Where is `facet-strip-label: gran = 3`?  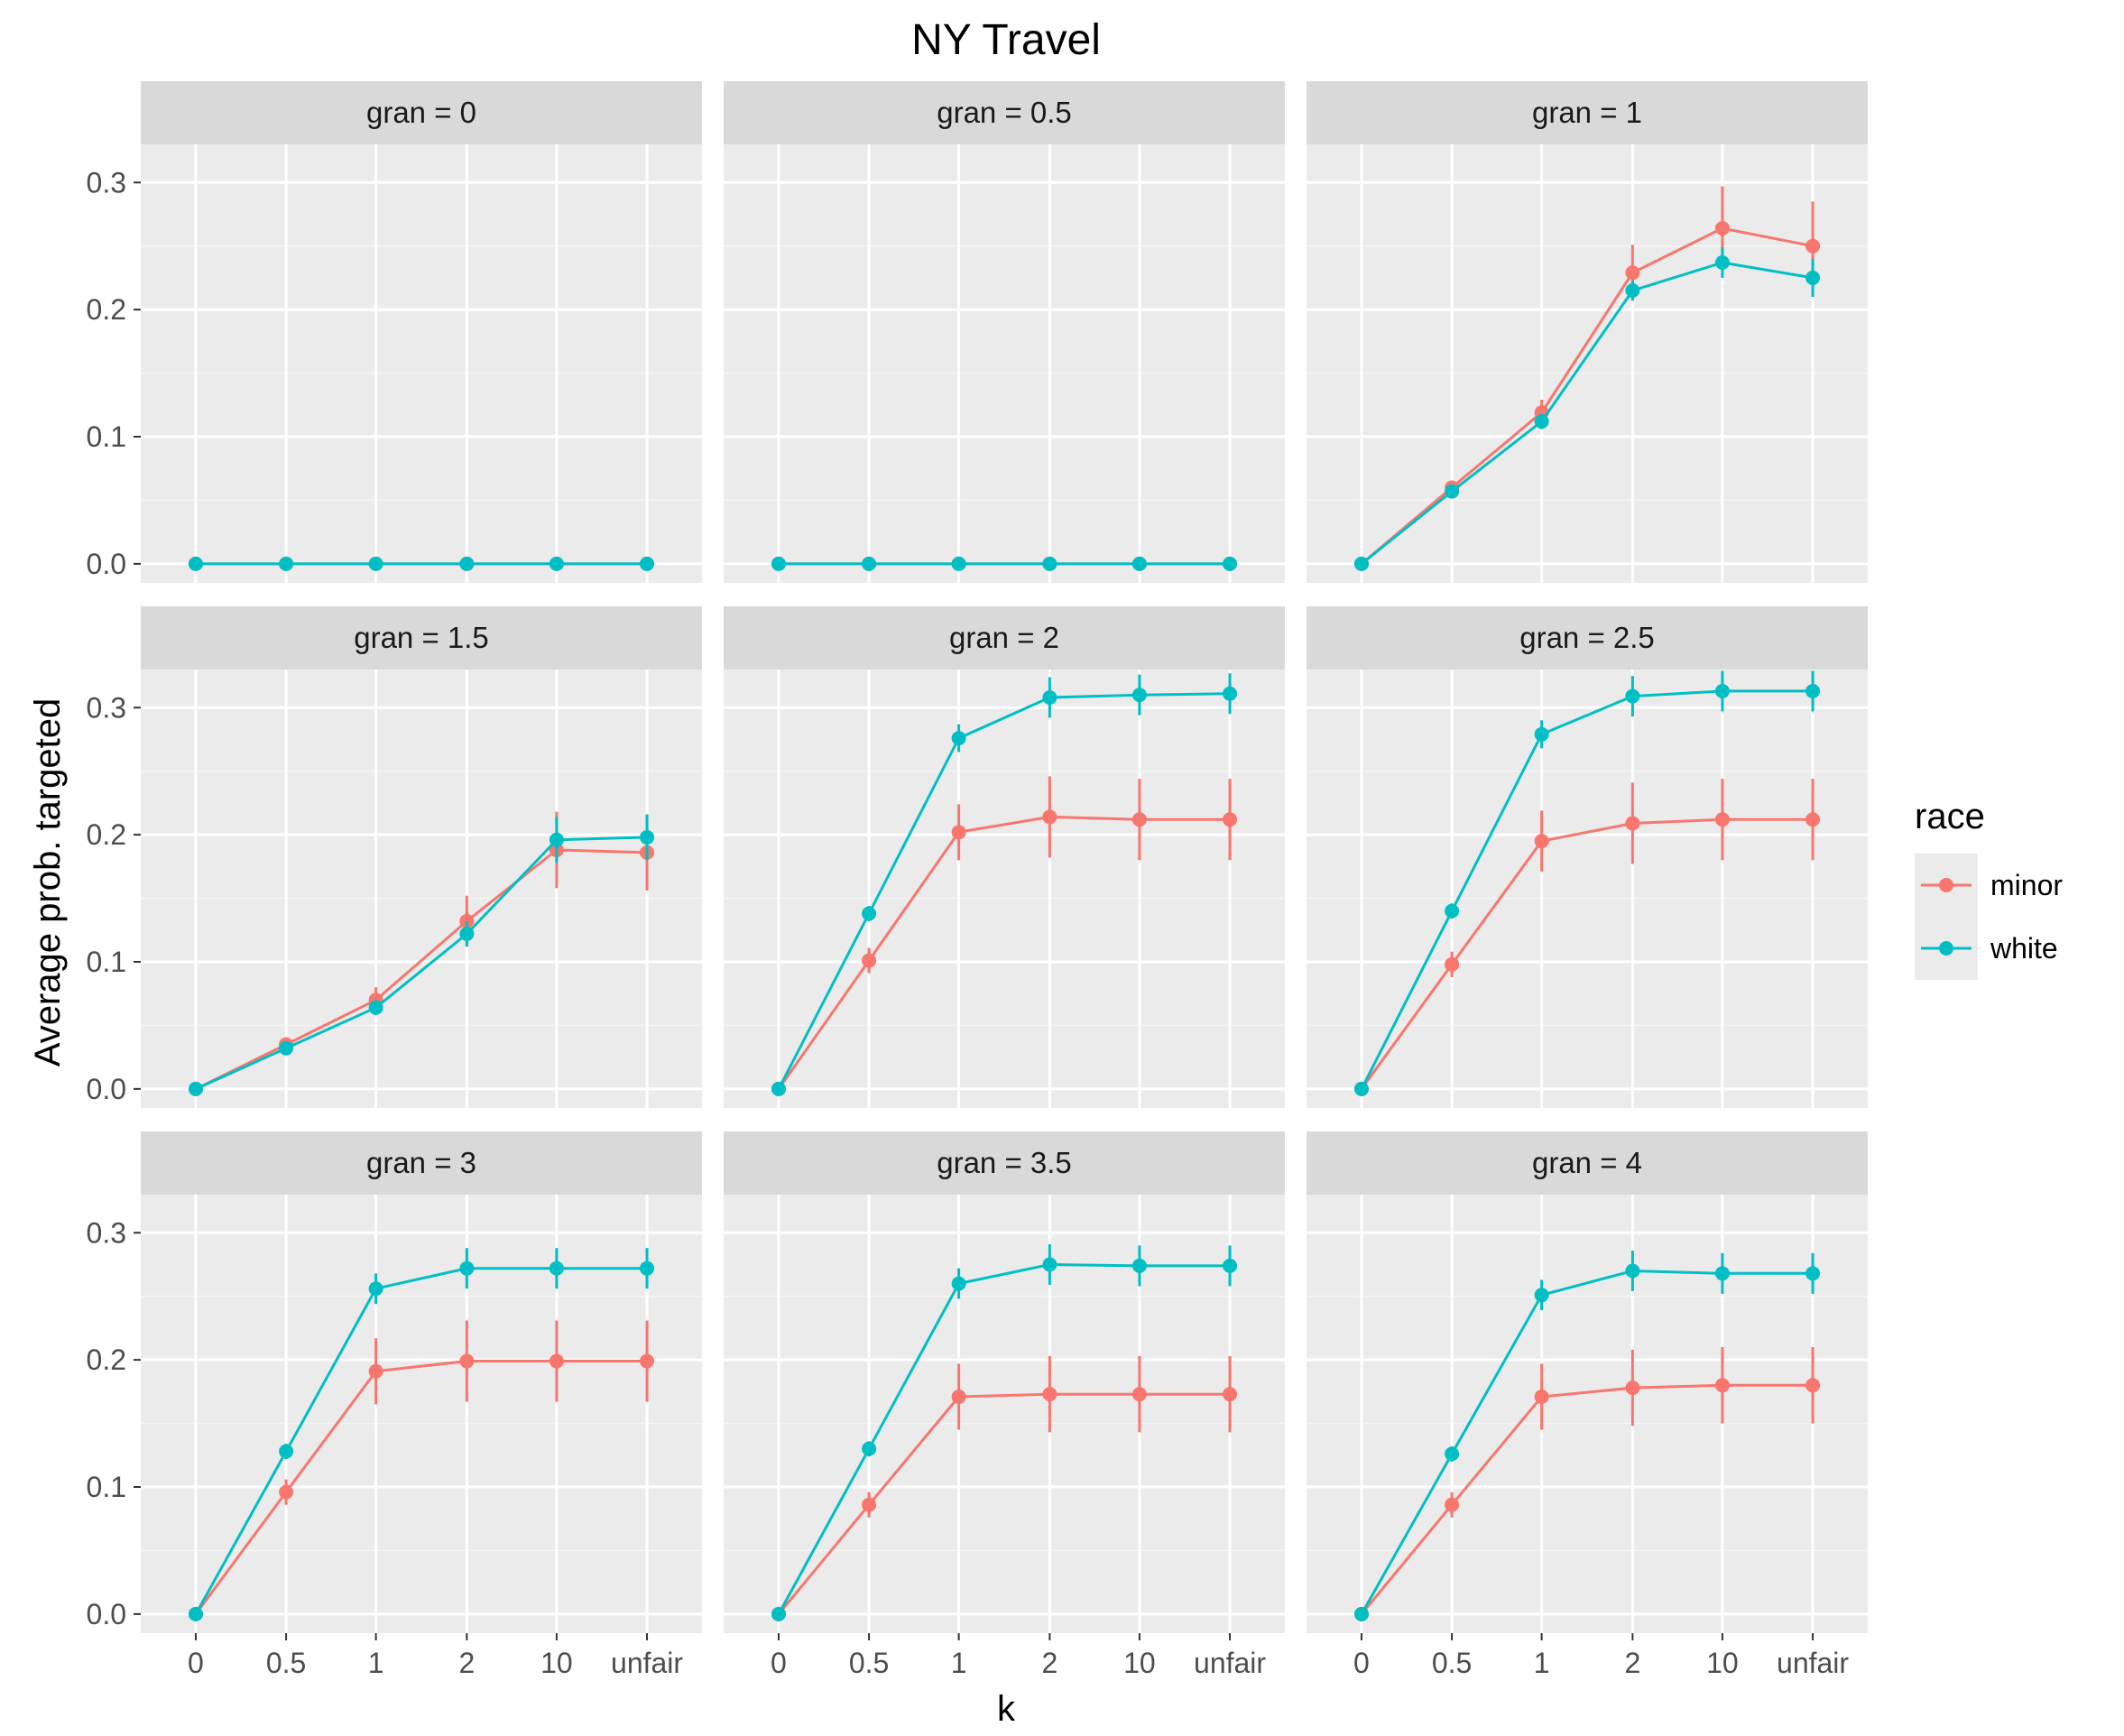
facet-strip-label: gran = 3 is located at coordinates (421, 1162).